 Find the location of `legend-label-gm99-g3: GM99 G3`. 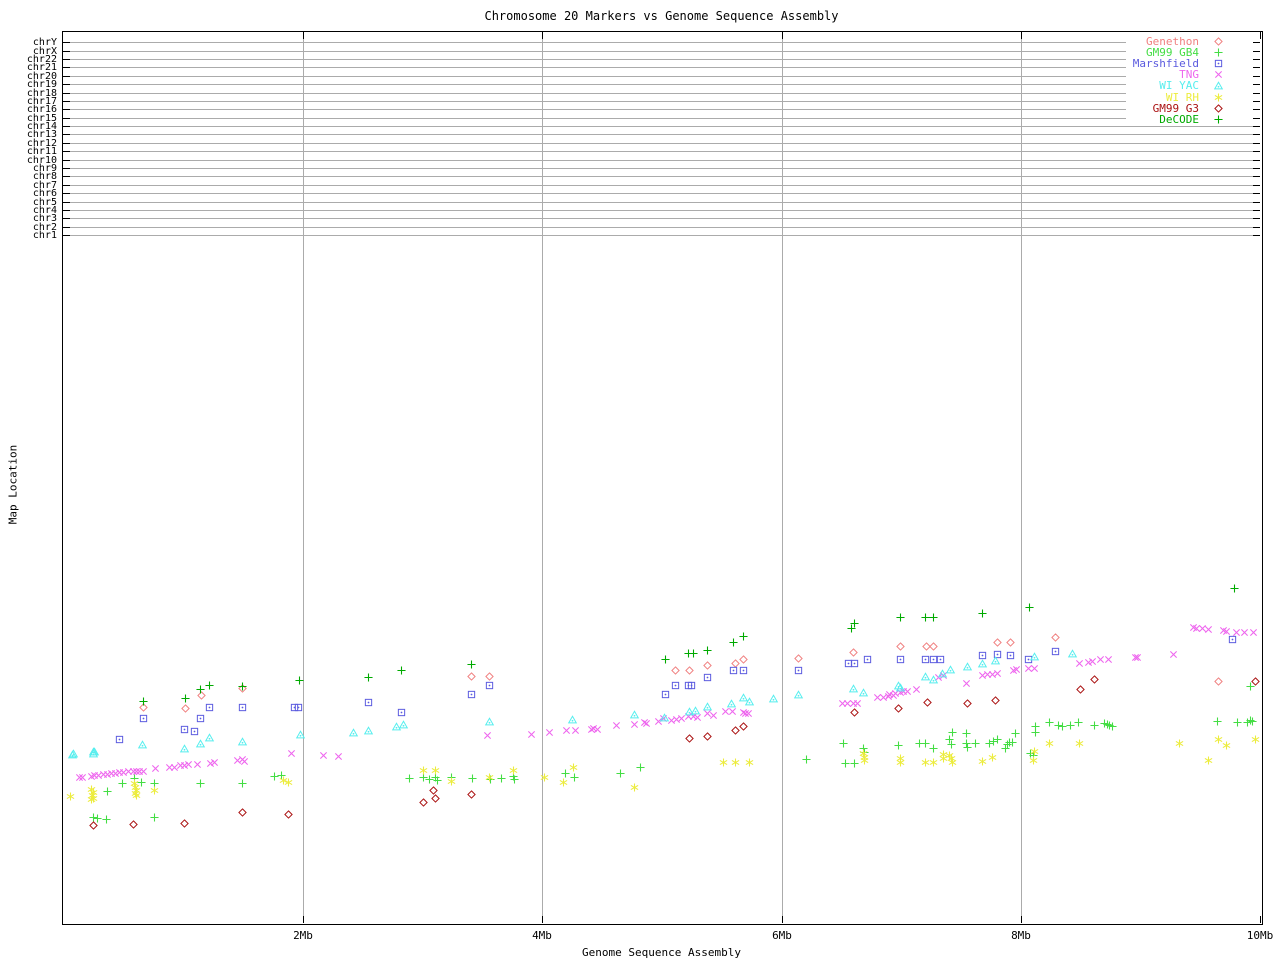

legend-label-gm99-g3: GM99 G3 is located at coordinates (1175, 108).